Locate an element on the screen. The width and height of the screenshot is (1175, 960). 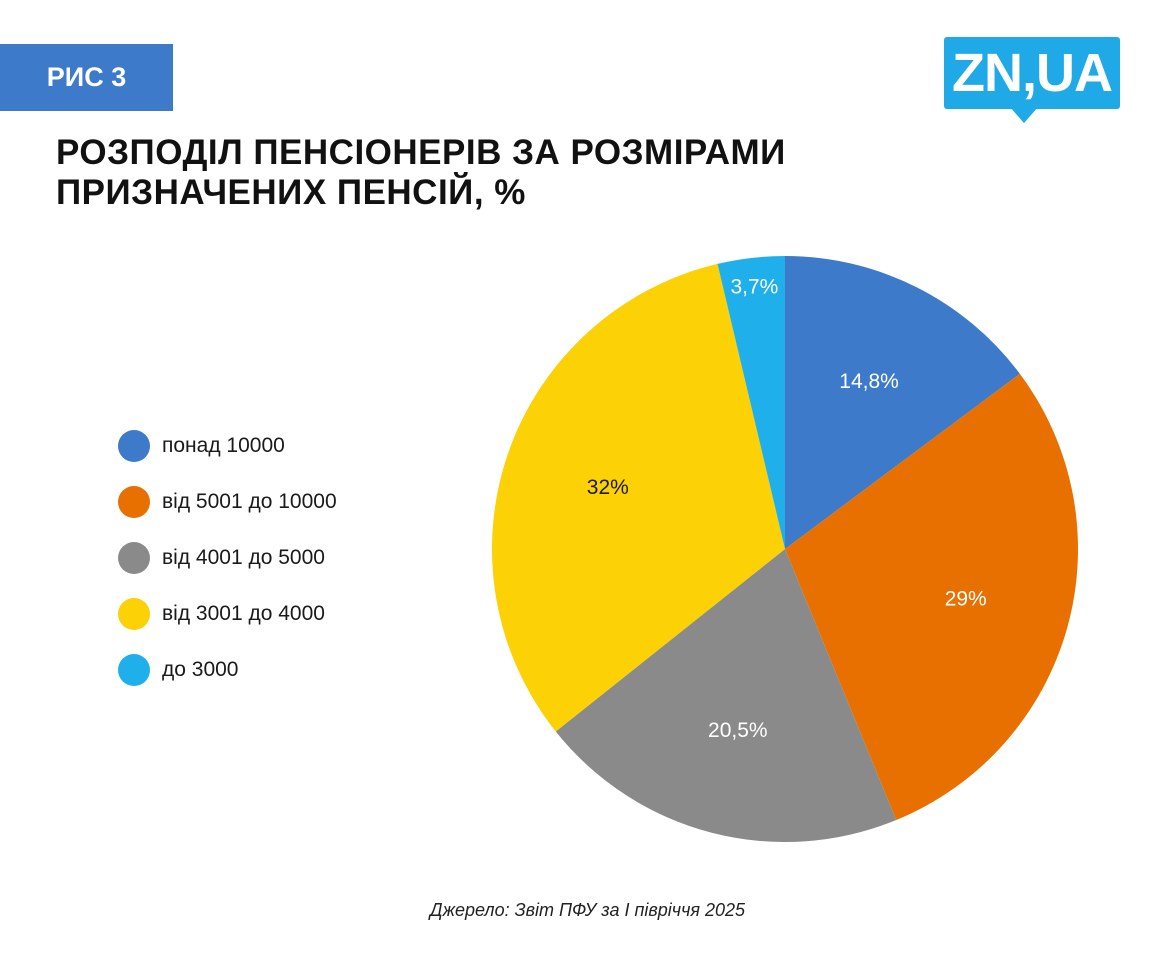
figure-label: РИС 3 is located at coordinates (86, 77).